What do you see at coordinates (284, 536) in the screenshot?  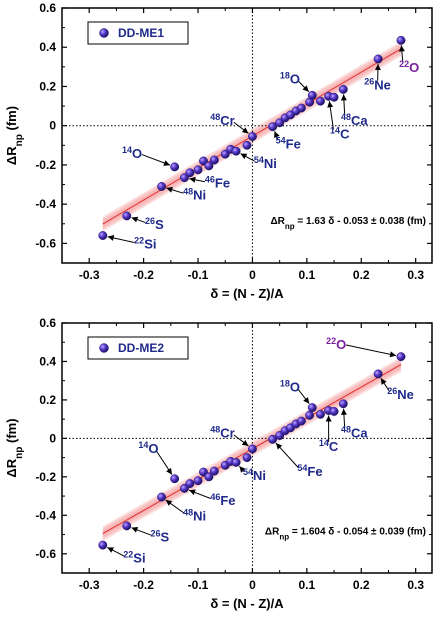 I see `fit-equation-subscript: np` at bounding box center [284, 536].